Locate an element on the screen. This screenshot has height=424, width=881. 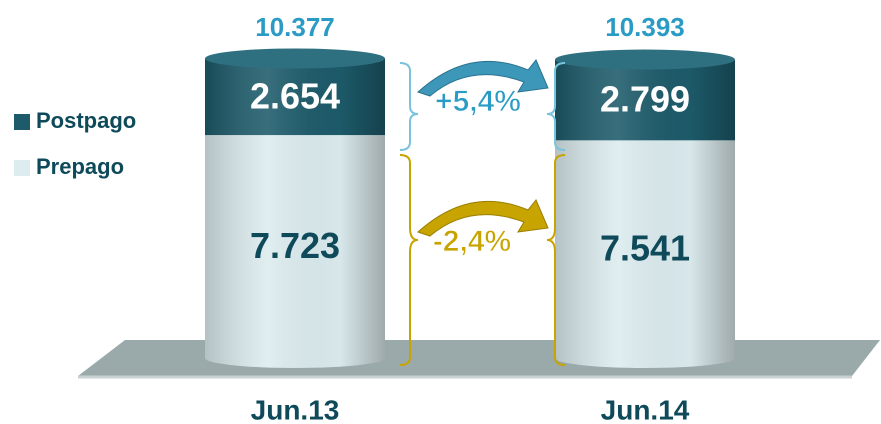
legend-label: Prepago is located at coordinates (80, 166).